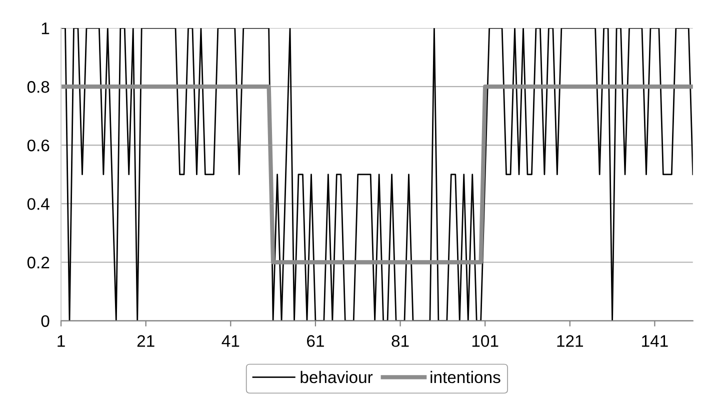 The image size is (718, 401). Describe the element at coordinates (655, 341) in the screenshot. I see `x-tick-label: 141` at that location.